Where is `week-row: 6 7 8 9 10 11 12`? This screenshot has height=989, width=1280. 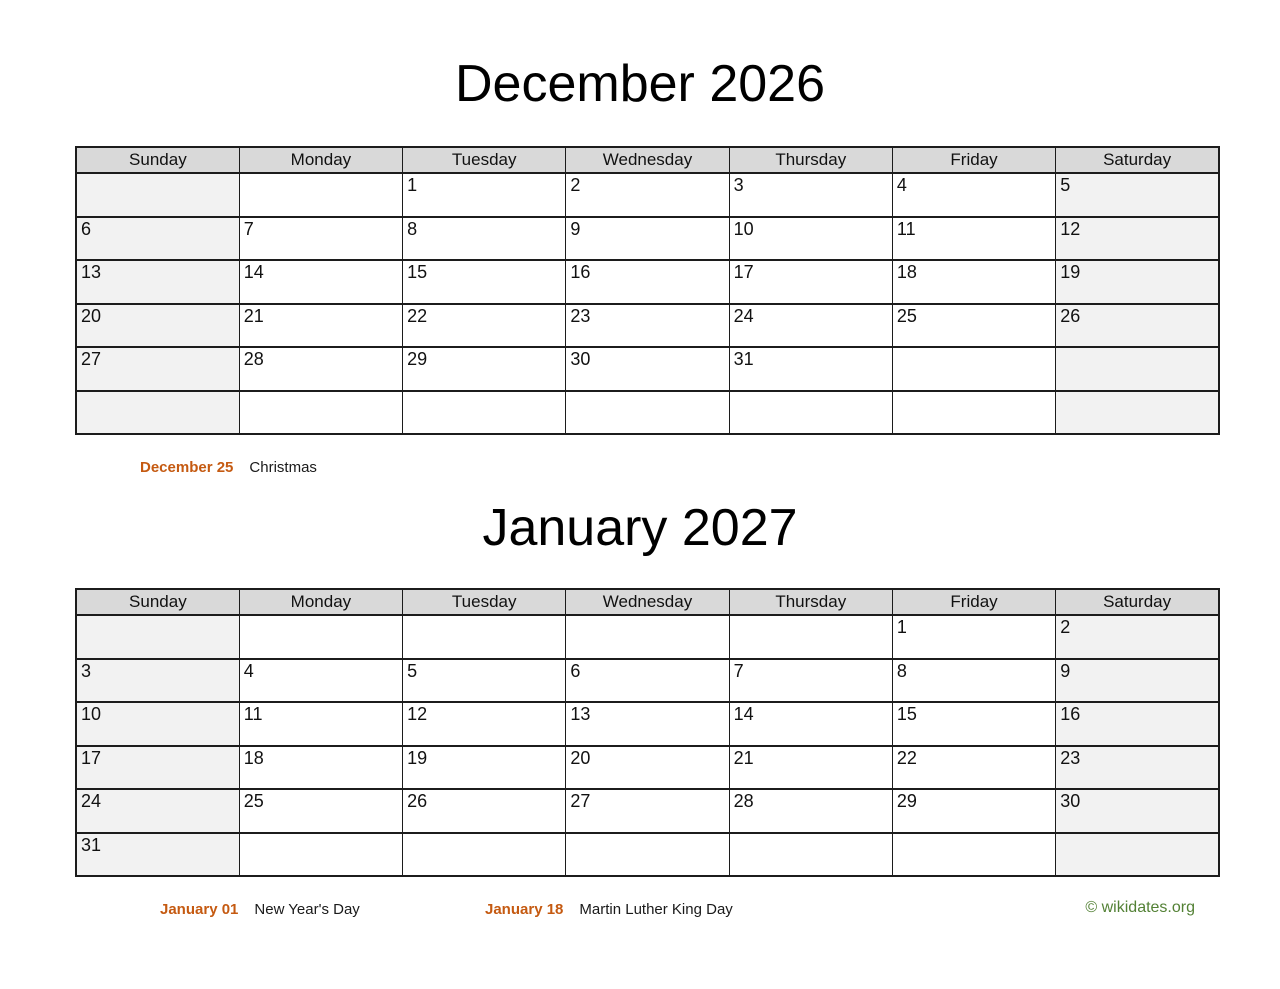
week-row: 6 7 8 9 10 11 12 is located at coordinates (647, 238).